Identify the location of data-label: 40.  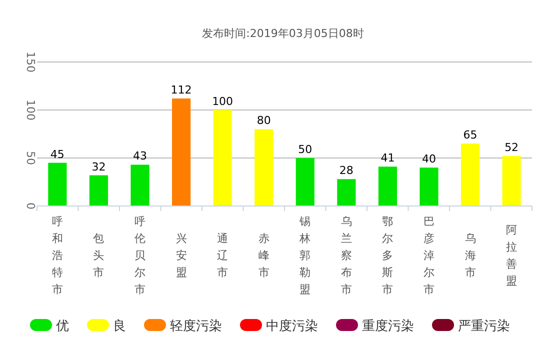
(429, 159).